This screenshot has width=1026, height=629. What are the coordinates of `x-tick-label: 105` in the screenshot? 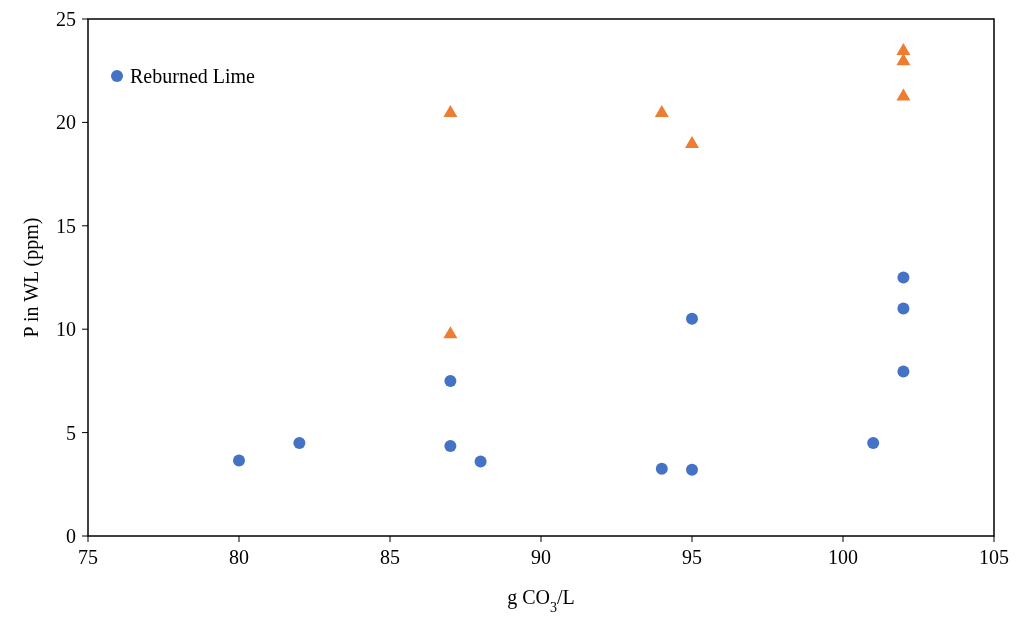 It's located at (994, 557).